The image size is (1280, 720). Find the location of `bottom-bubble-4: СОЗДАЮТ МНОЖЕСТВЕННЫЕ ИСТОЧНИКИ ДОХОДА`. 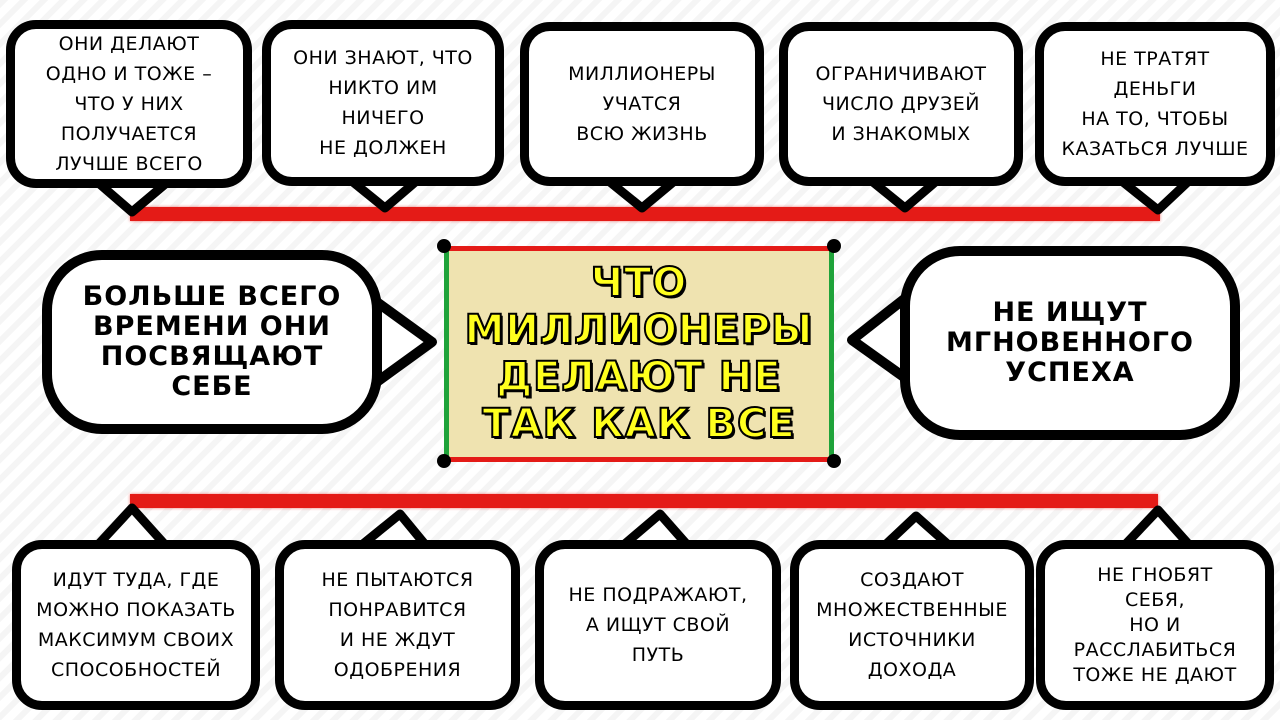

bottom-bubble-4: СОЗДАЮТ МНОЖЕСТВЕННЫЕ ИСТОЧНИКИ ДОХОДА is located at coordinates (912, 625).